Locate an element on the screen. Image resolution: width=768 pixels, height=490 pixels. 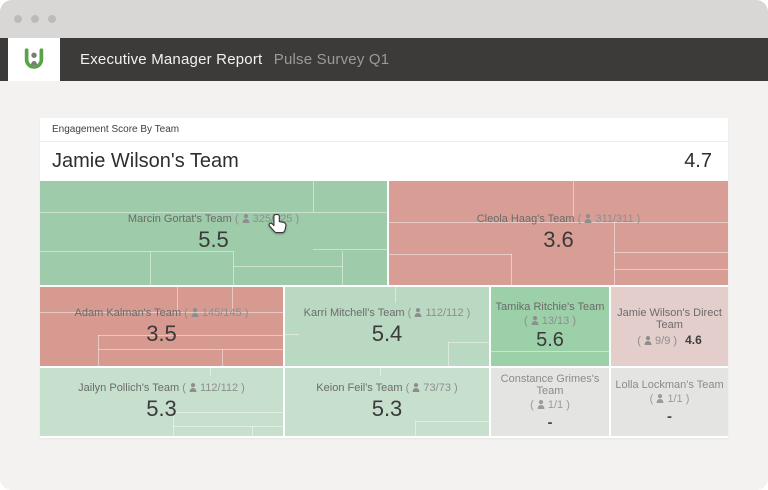
team-score: 5.4 is located at coordinates (387, 333).